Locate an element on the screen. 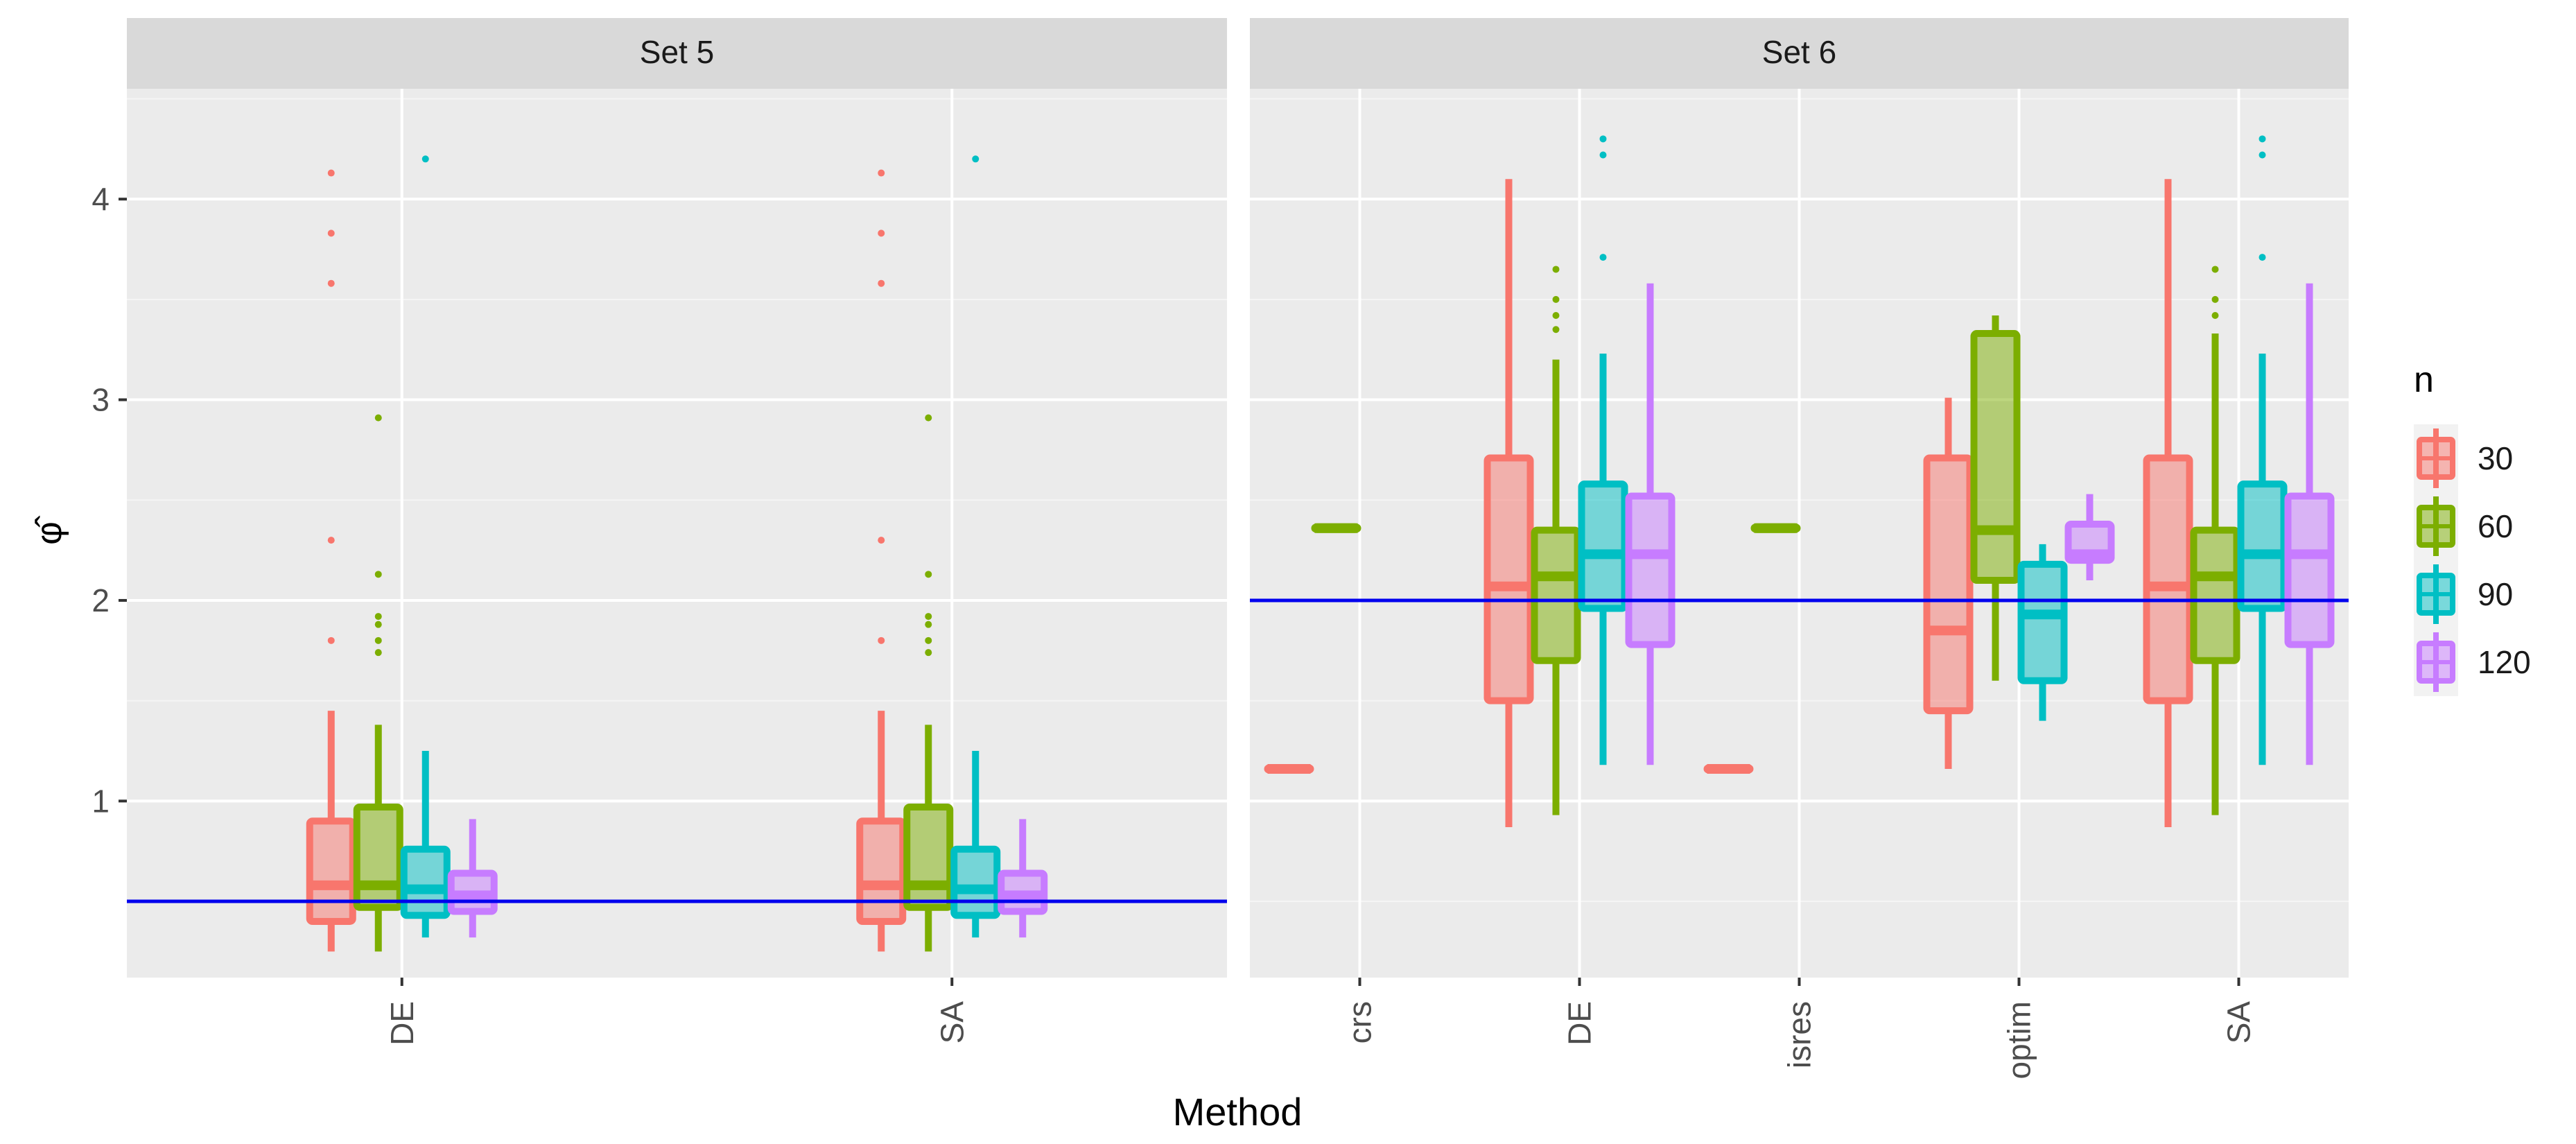  box-optim-n120 is located at coordinates (2089, 537).